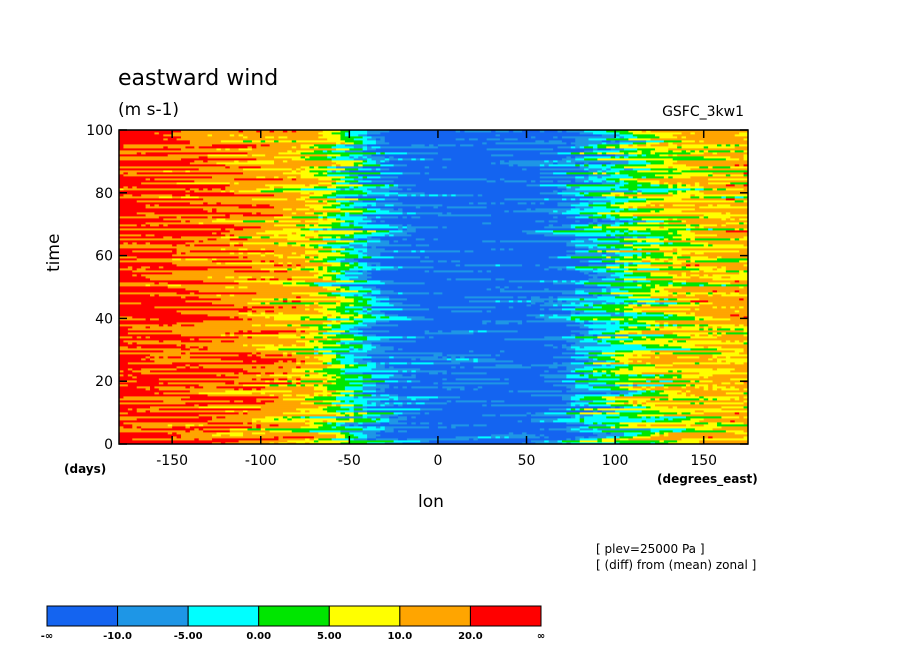  I want to click on colorbar-label: 5.00, so click(329, 636).